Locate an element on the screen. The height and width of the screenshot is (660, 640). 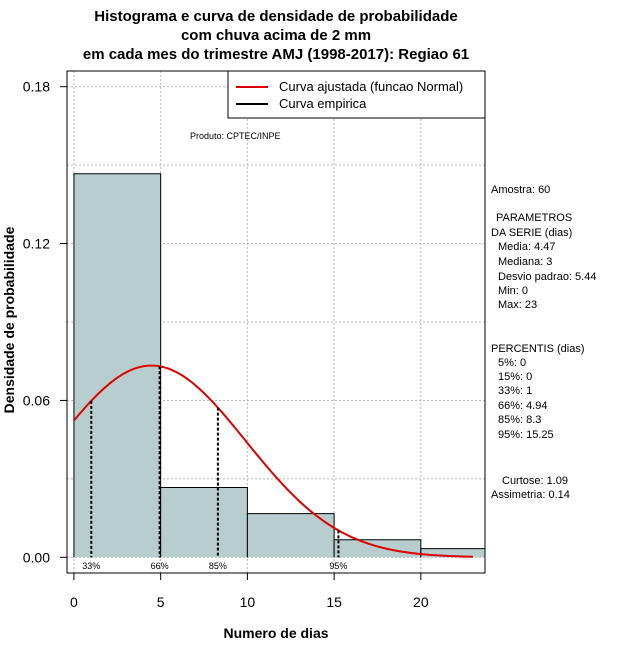
param-media: Media: 4.47 is located at coordinates (526, 247).